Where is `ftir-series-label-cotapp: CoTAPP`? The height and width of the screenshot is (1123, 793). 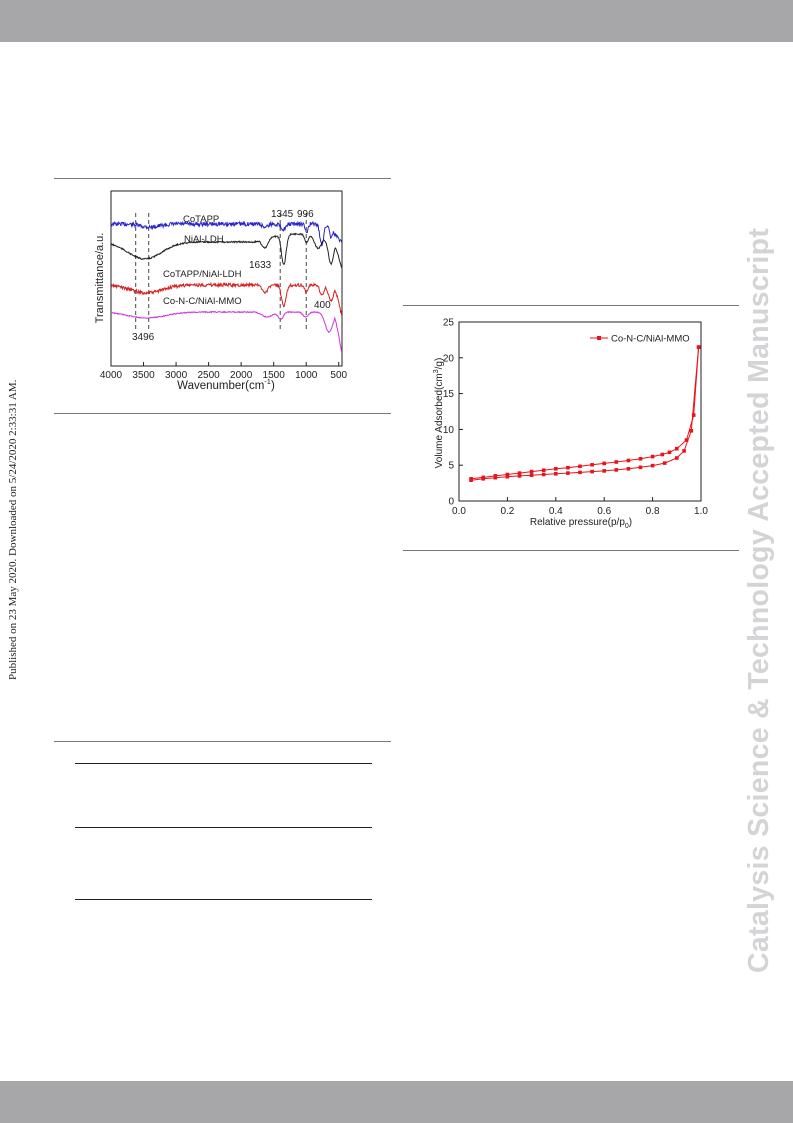
ftir-series-label-cotapp: CoTAPP is located at coordinates (201, 219).